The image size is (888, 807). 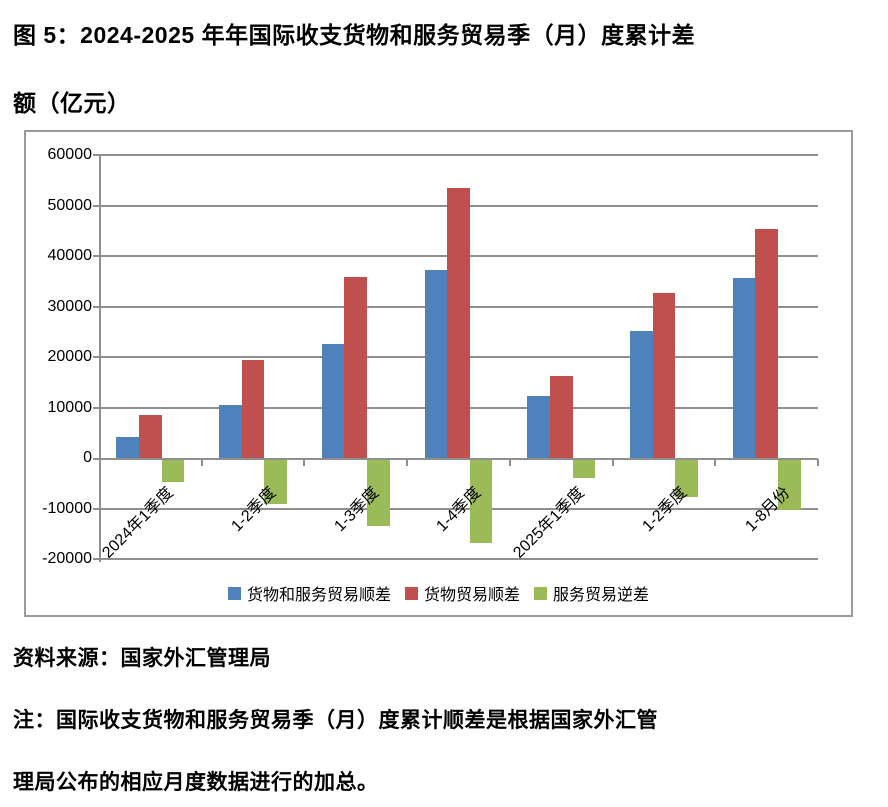 I want to click on legend-label: 货物和服务贸易顺差, so click(x=318, y=595).